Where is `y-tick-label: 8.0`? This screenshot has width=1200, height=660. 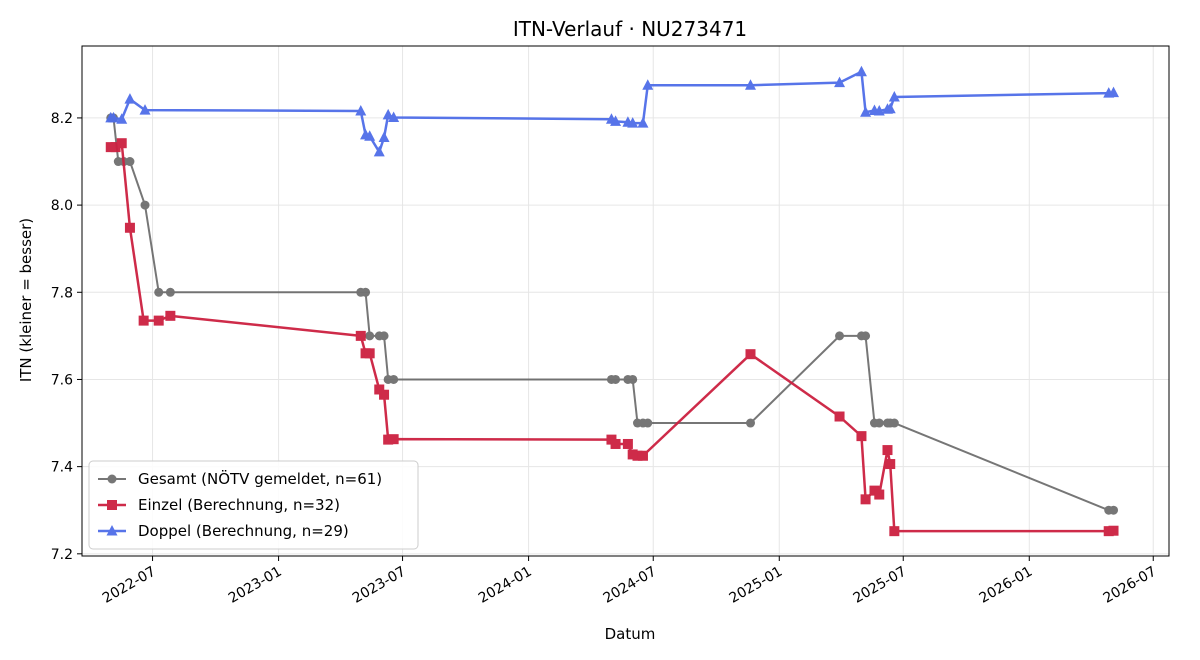
y-tick-label: 8.0 is located at coordinates (62, 206).